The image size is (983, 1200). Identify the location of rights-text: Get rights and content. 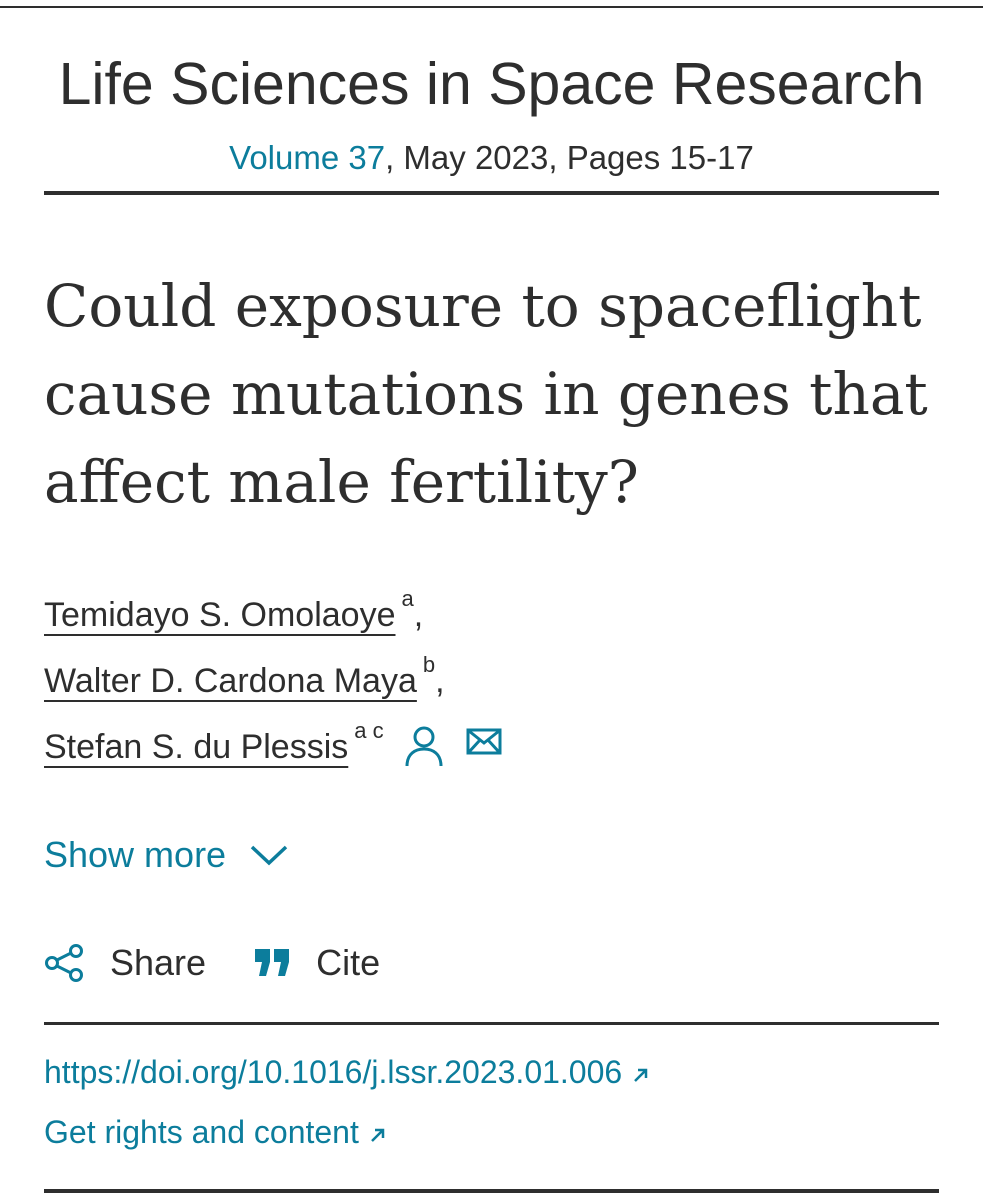
(201, 1132).